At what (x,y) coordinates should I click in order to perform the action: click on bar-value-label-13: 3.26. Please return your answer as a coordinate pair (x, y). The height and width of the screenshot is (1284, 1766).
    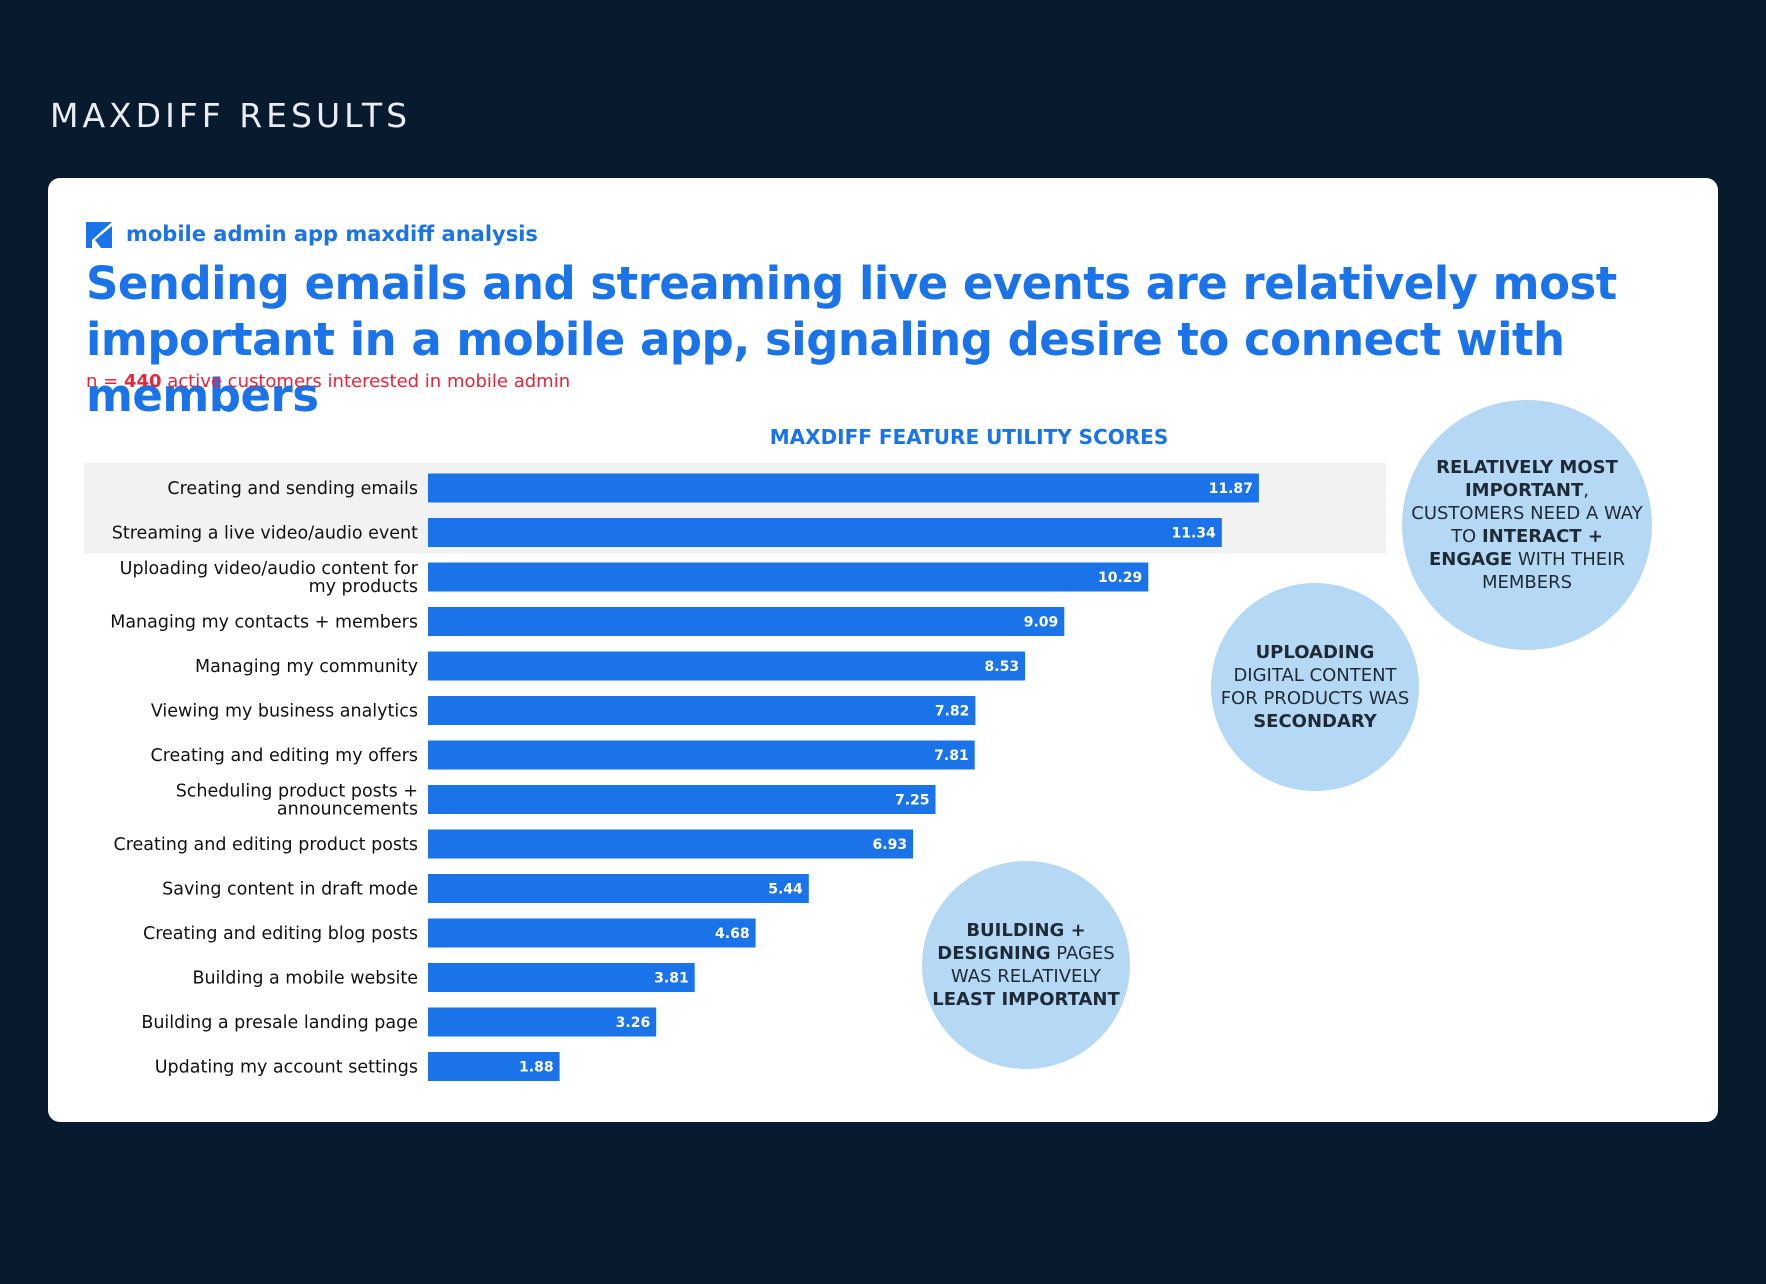
    Looking at the image, I should click on (633, 1023).